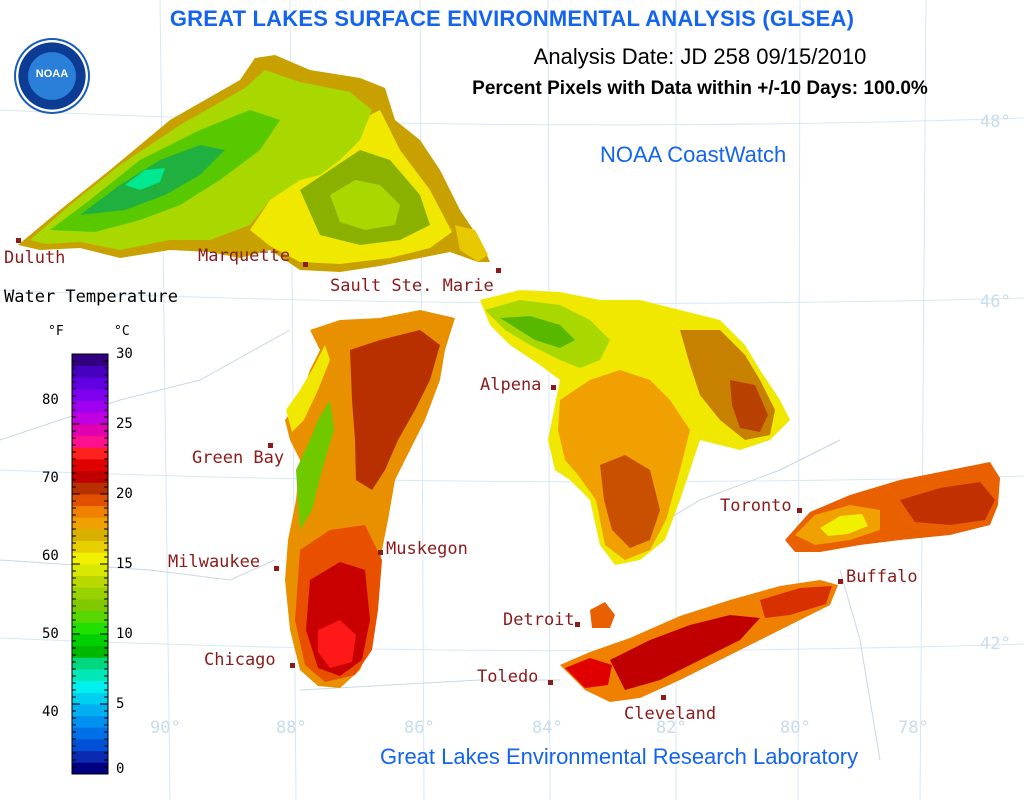 This screenshot has height=800, width=1024. I want to click on erie-east, so click(796, 602).